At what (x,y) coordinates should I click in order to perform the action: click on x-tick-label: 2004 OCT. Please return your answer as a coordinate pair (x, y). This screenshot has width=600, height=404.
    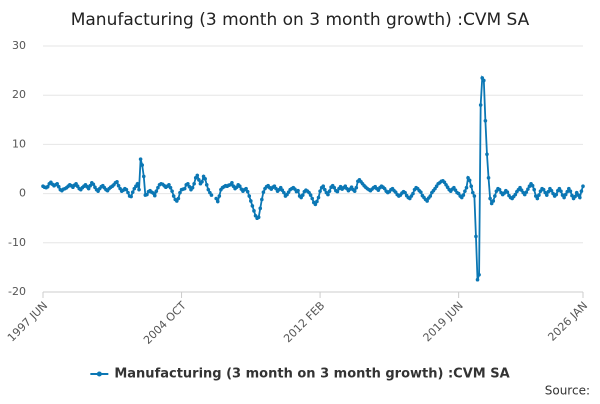
    Looking at the image, I should click on (165, 323).